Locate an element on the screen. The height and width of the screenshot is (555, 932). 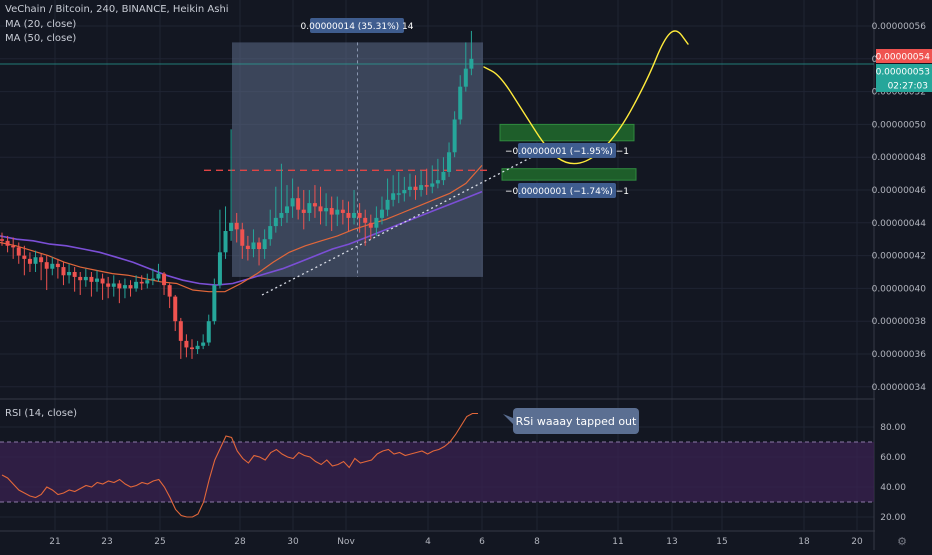
price-tick-label: 0.00000038 is located at coordinates (899, 322).